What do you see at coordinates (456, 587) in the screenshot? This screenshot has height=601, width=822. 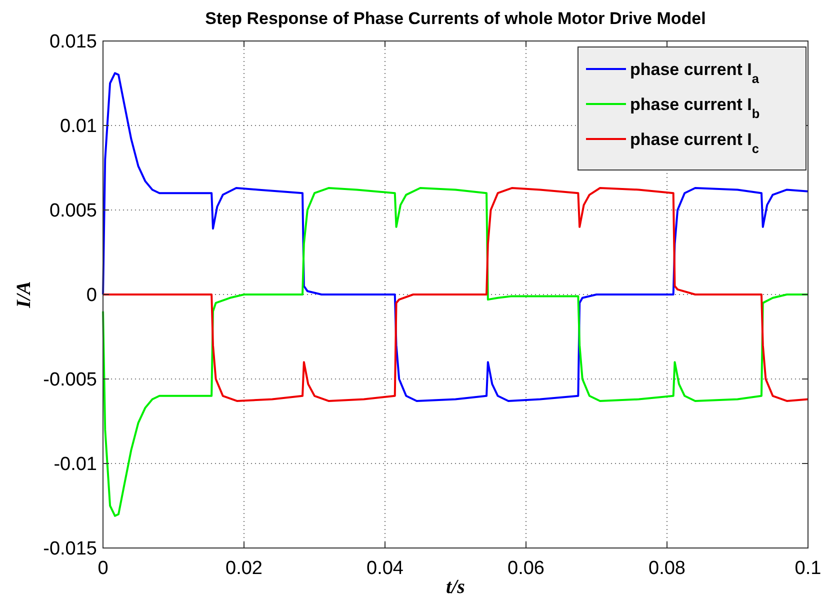 I see `x-axis-title: t/s` at bounding box center [456, 587].